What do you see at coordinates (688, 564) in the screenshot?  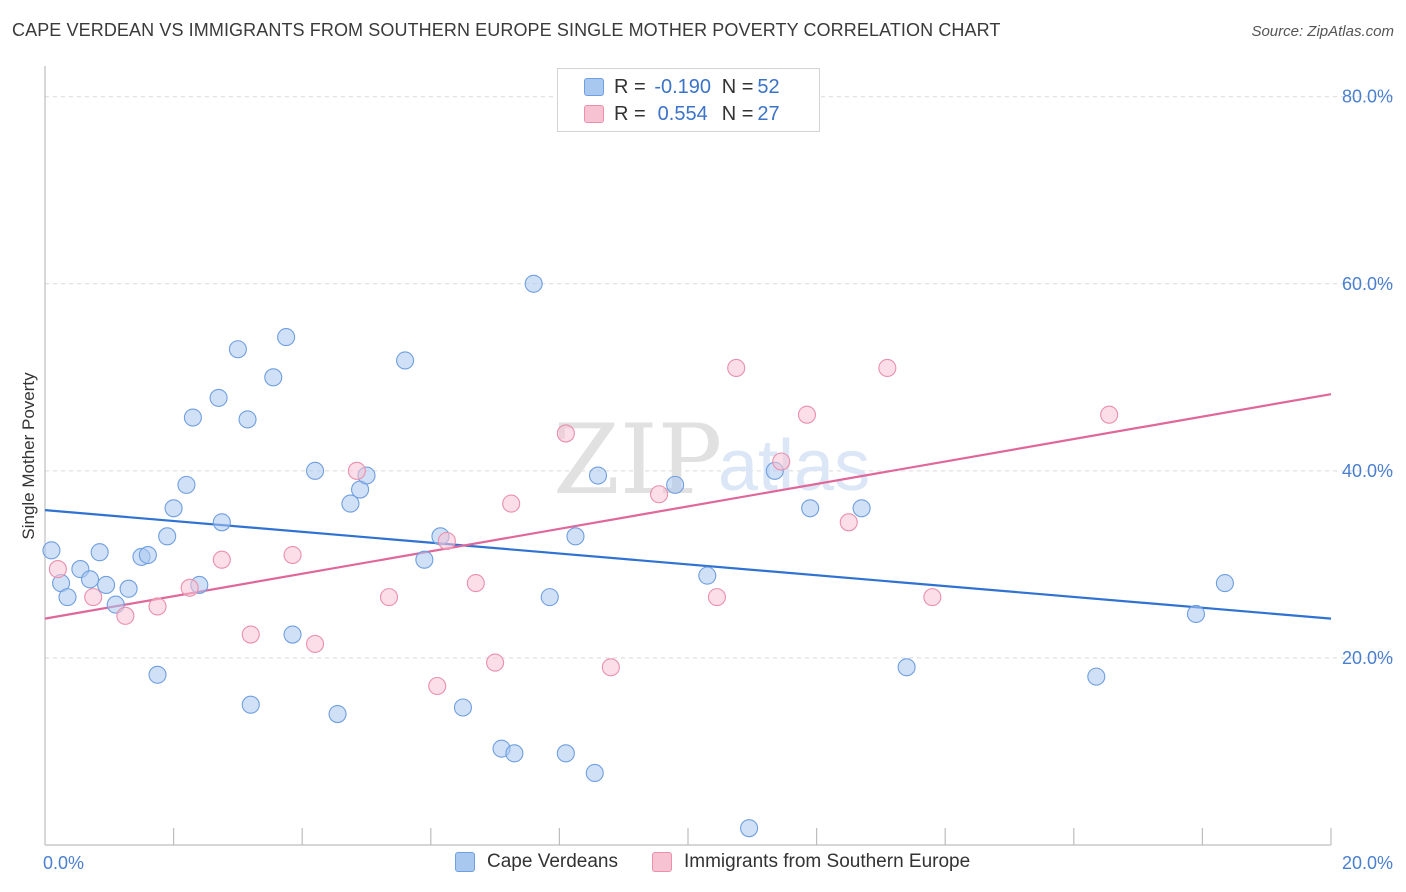 I see `trend-line-cape-verdeans` at bounding box center [688, 564].